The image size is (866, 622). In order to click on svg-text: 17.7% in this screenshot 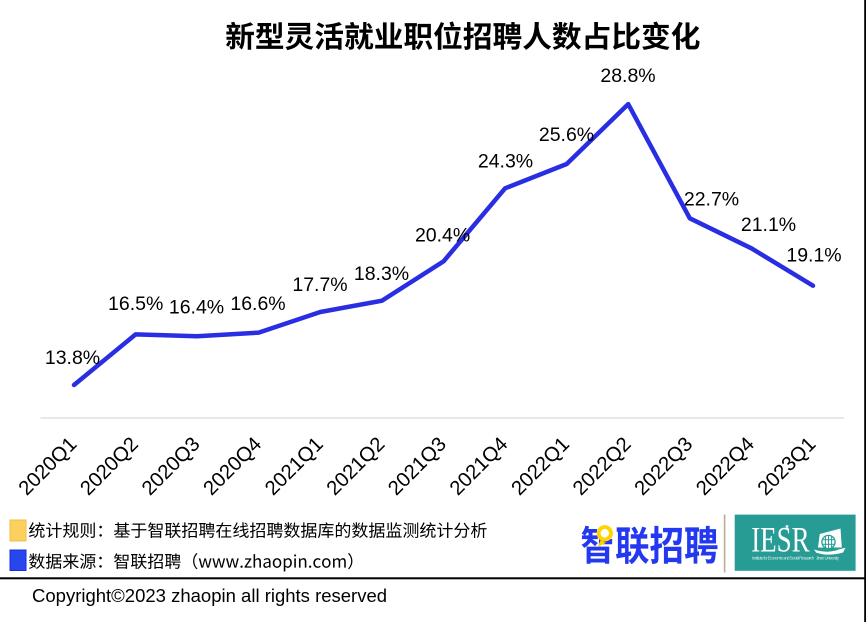, I will do `click(319, 285)`.